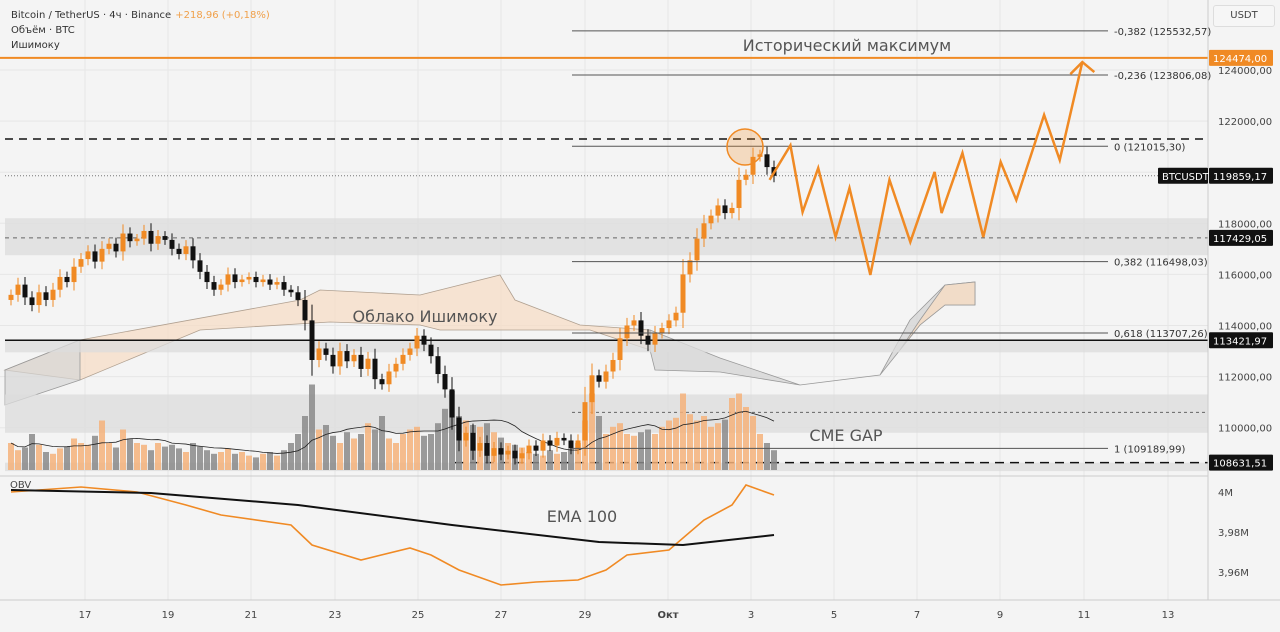 The image size is (1280, 632). Describe the element at coordinates (35, 45) in the screenshot. I see `ichimoku-indicator-label: Ишимоку` at that location.